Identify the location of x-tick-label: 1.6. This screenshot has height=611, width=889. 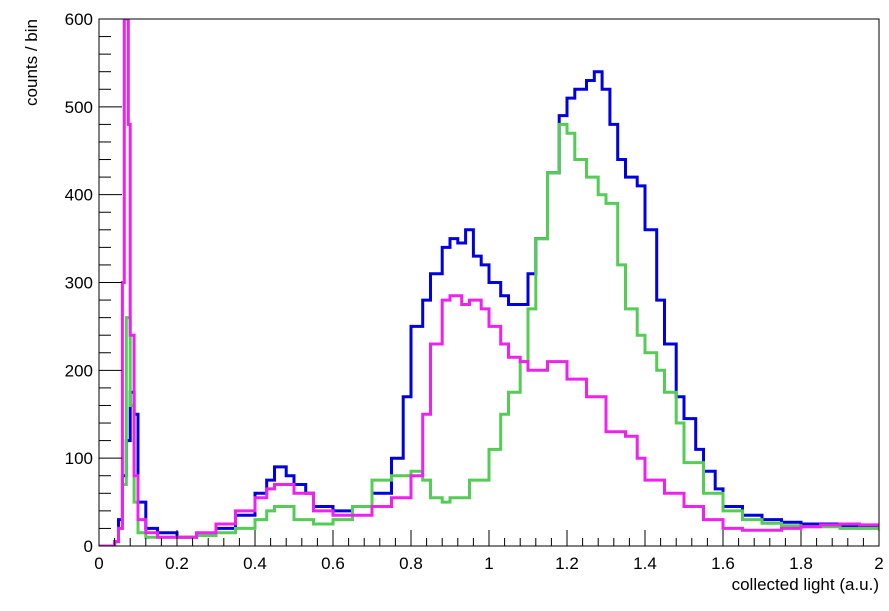
(723, 563).